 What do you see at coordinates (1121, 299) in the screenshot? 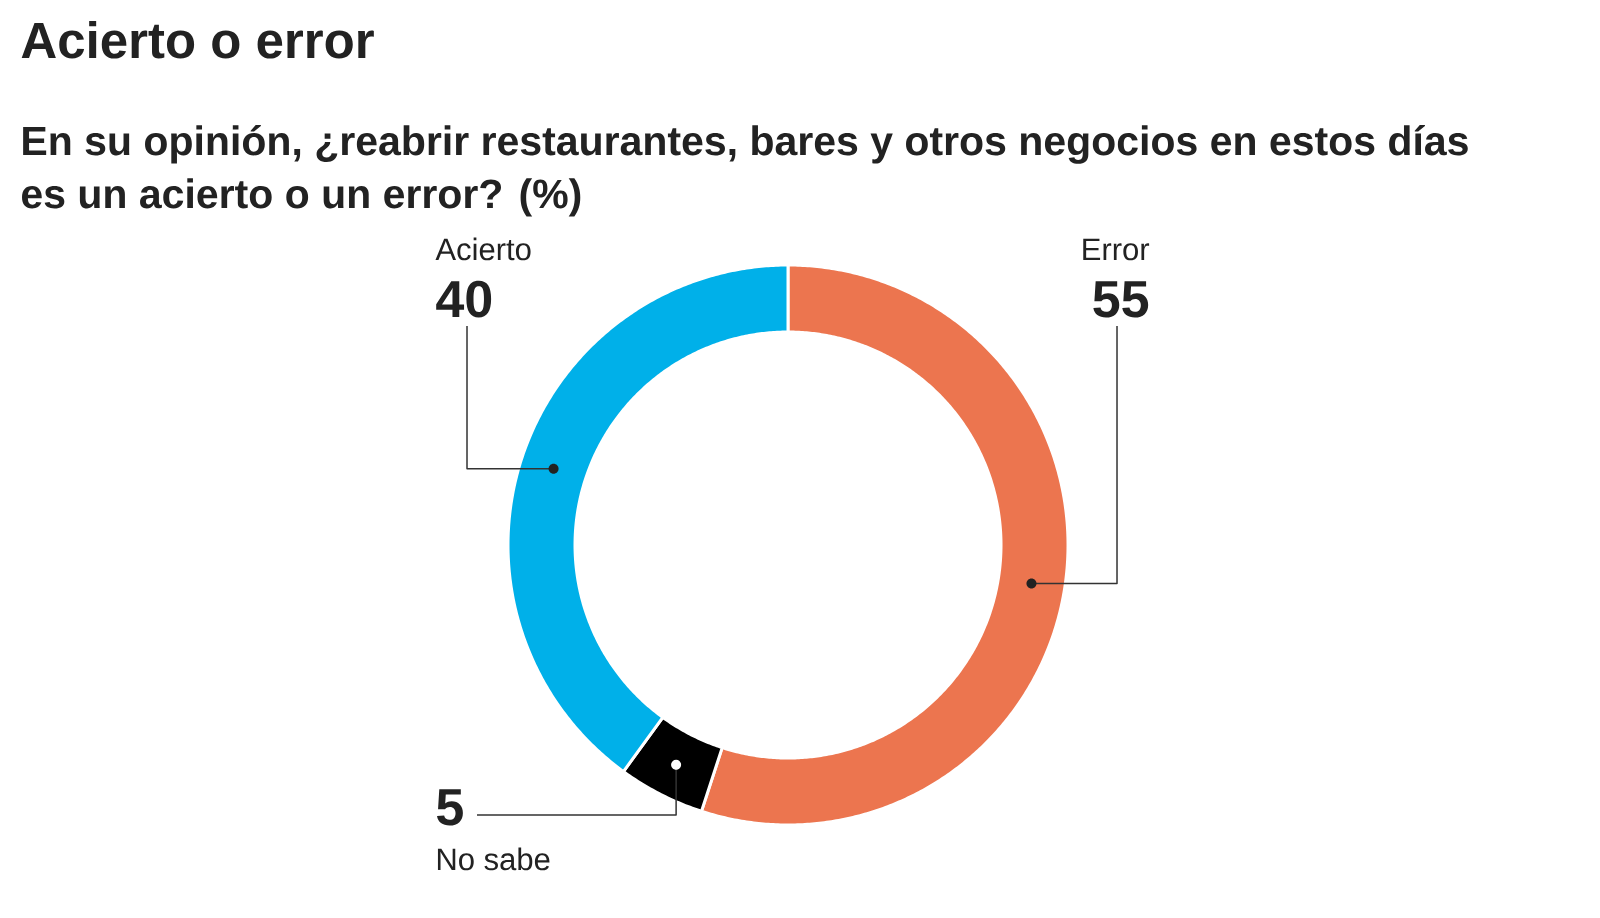
I see `data-label: 55` at bounding box center [1121, 299].